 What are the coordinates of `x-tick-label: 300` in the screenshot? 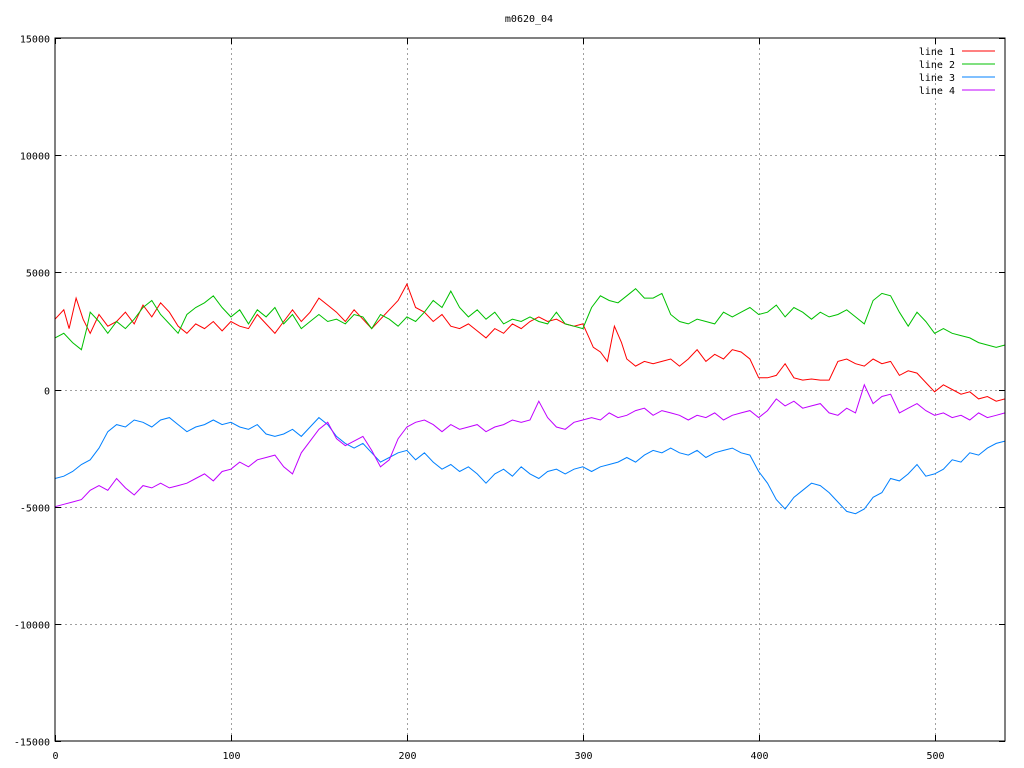 It's located at (583, 756).